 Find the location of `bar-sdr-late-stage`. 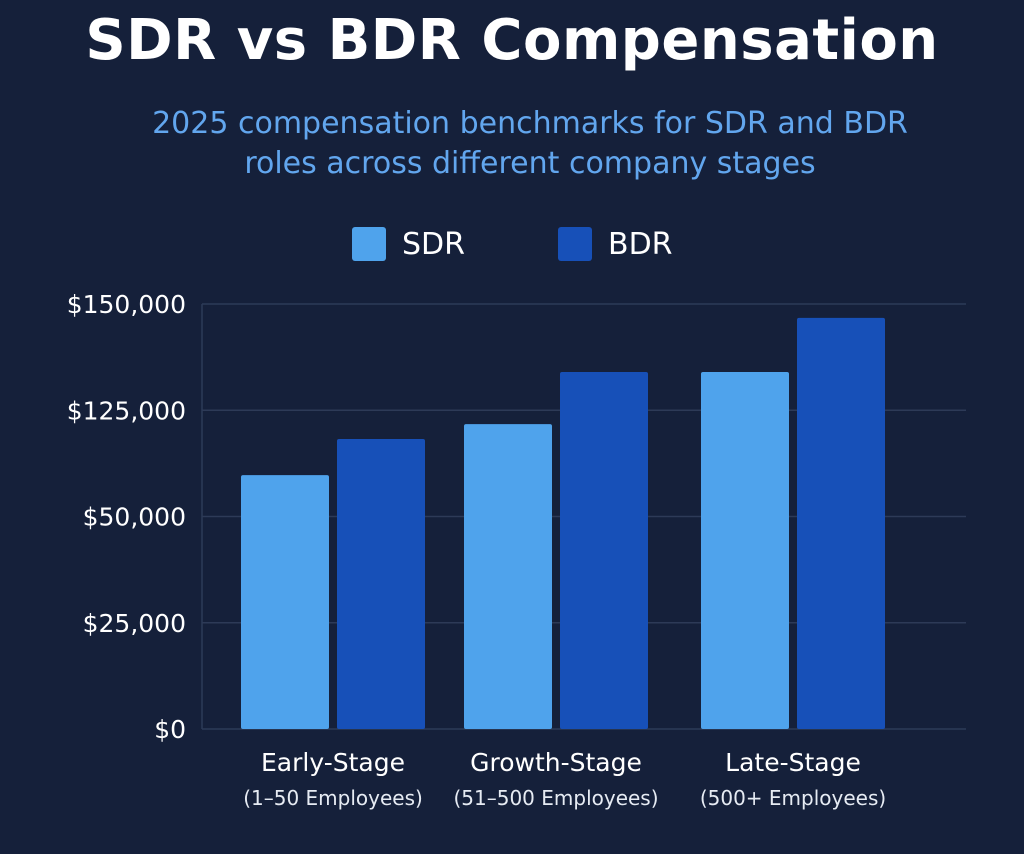

bar-sdr-late-stage is located at coordinates (745, 550).